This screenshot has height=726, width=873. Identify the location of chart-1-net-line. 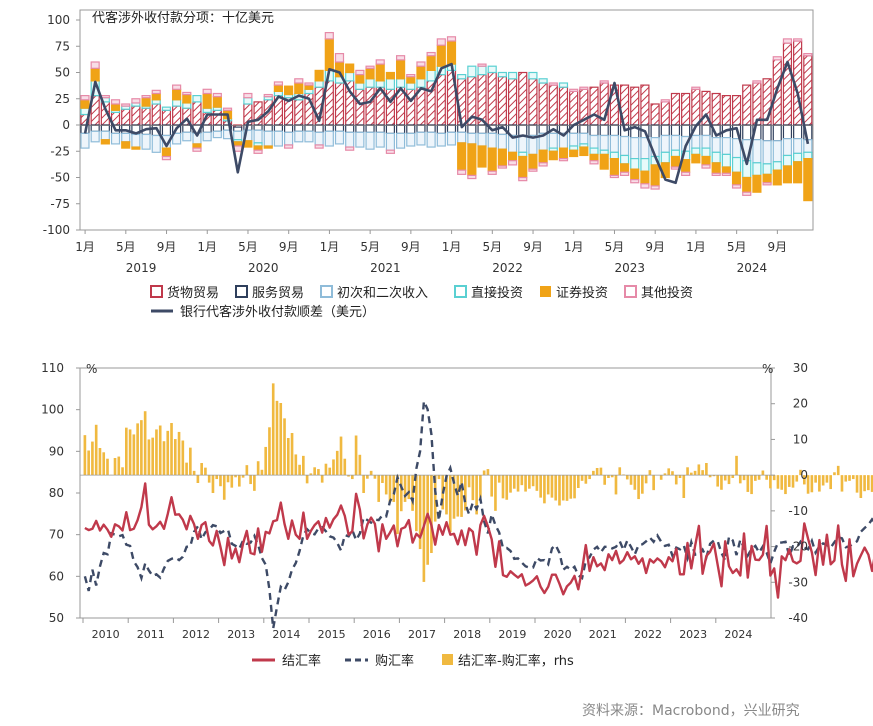
(446, 122).